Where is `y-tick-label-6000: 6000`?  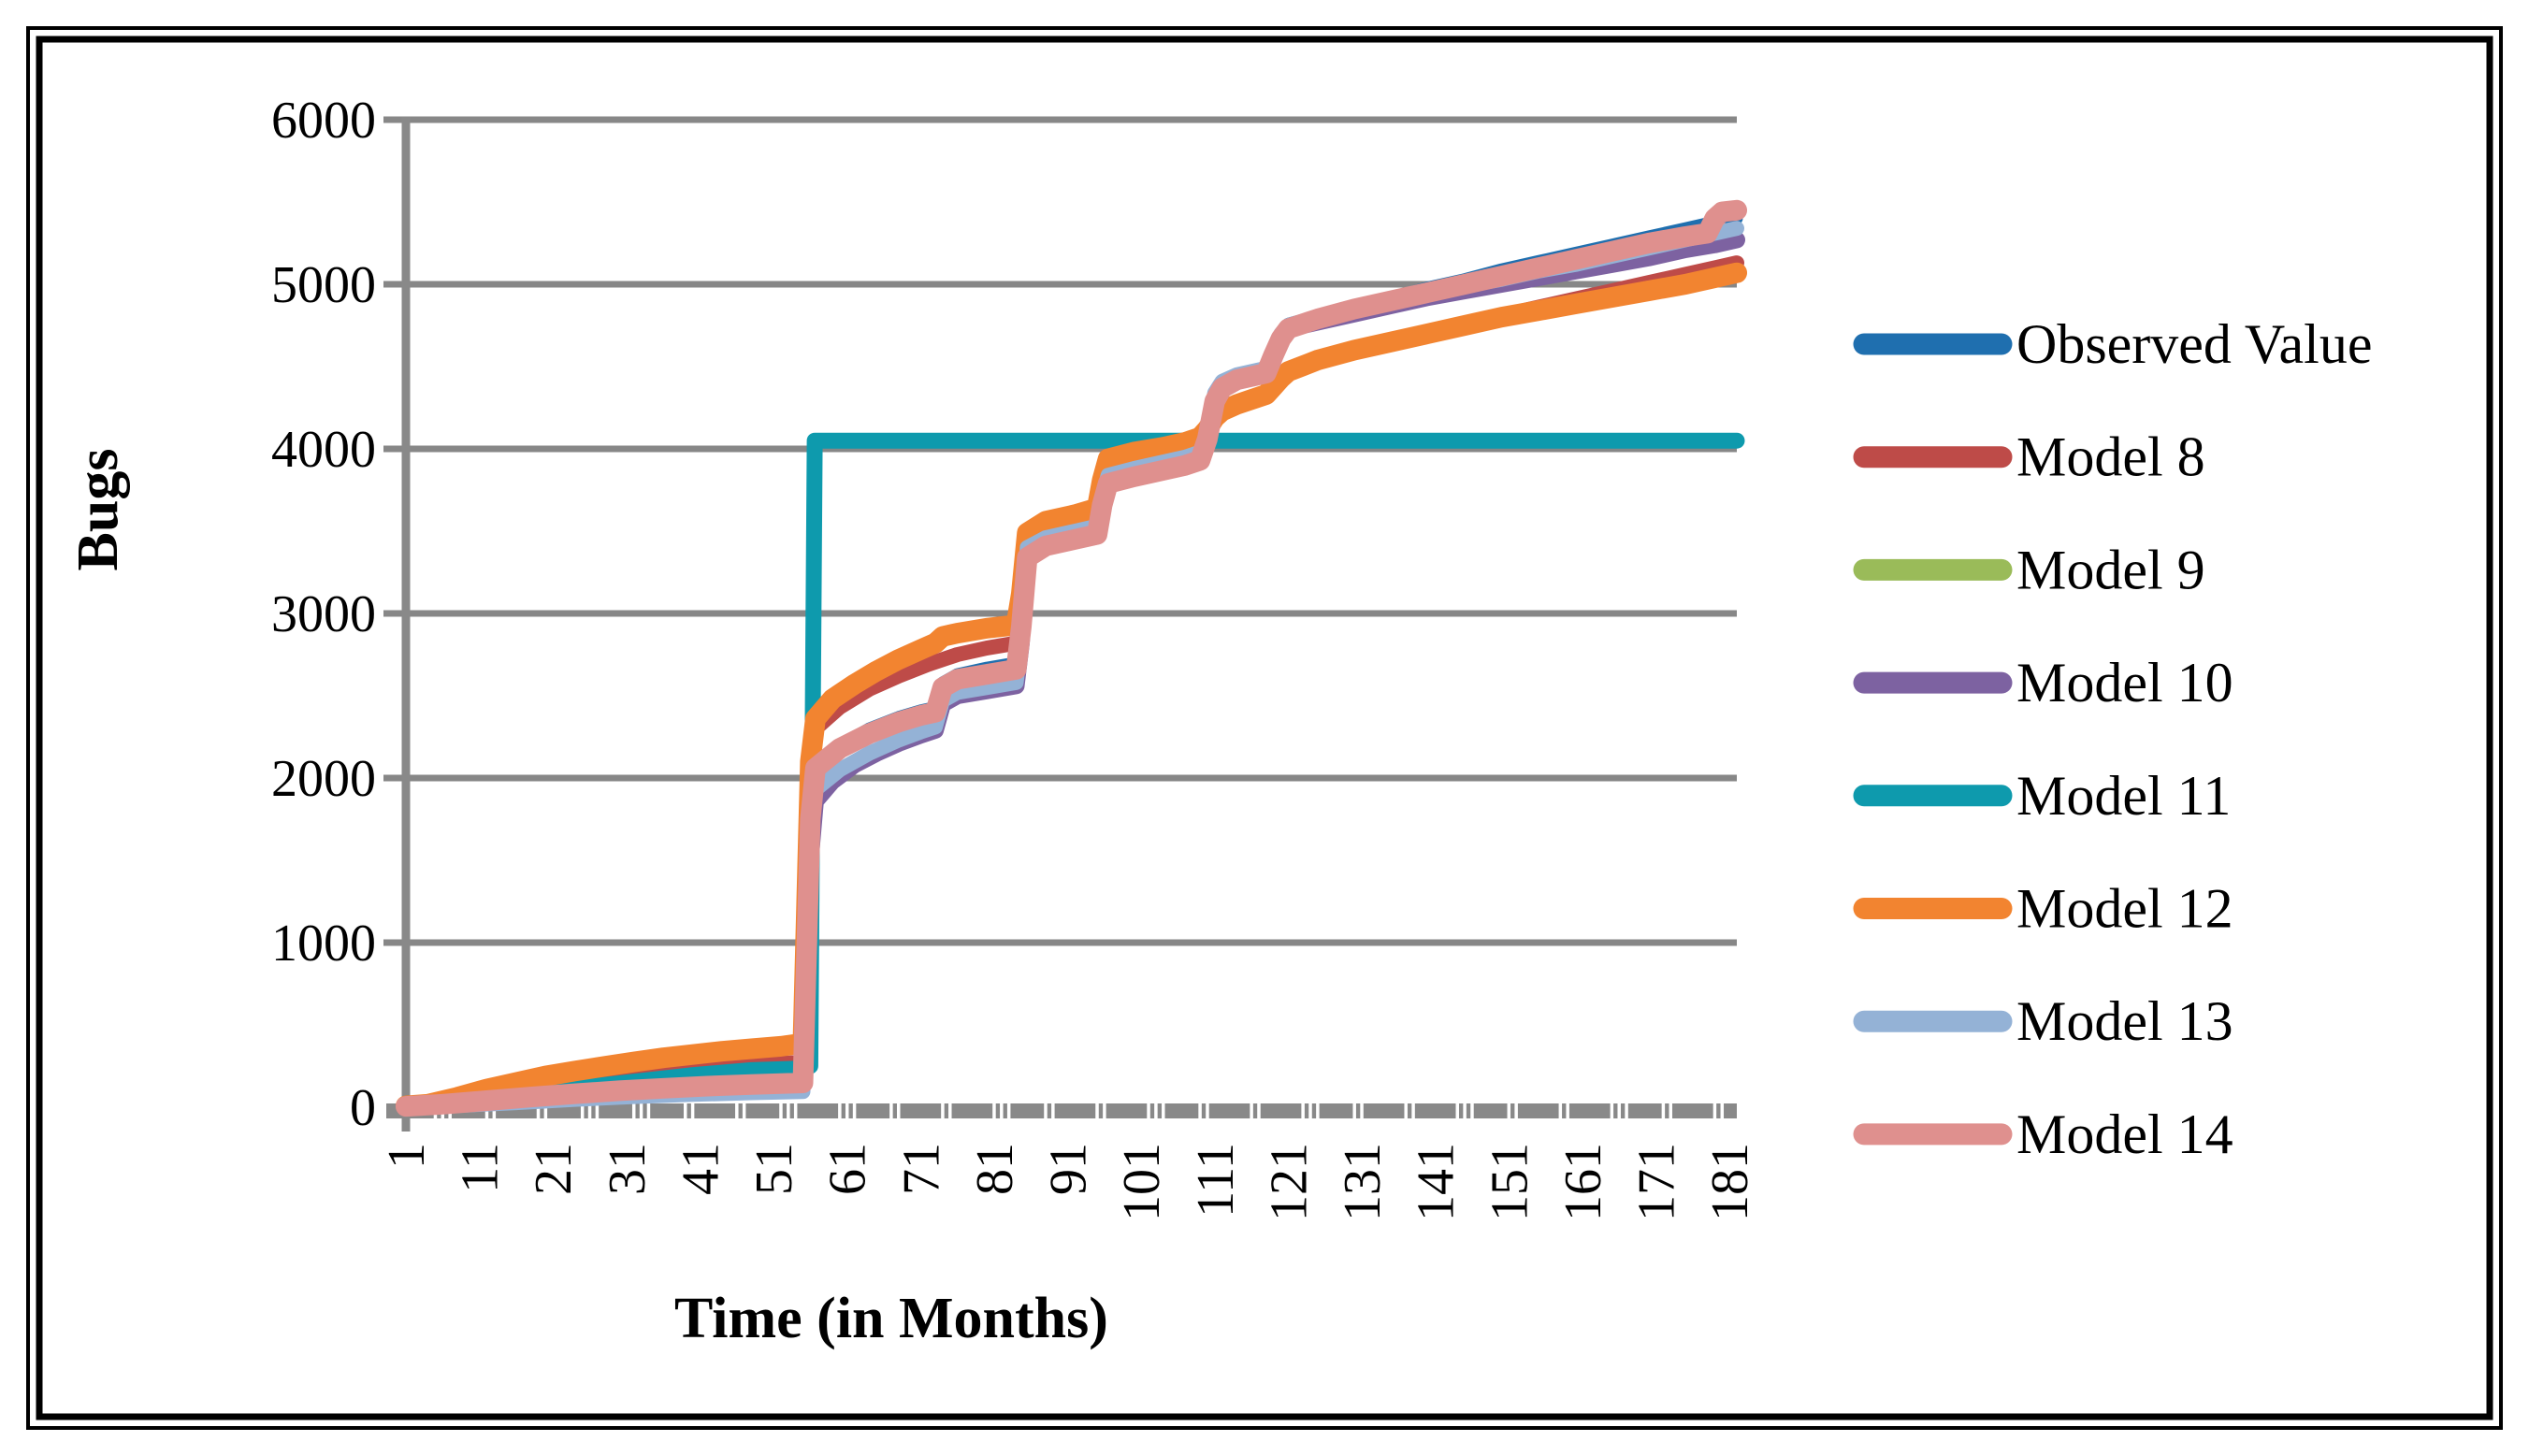 y-tick-label-6000: 6000 is located at coordinates (324, 121).